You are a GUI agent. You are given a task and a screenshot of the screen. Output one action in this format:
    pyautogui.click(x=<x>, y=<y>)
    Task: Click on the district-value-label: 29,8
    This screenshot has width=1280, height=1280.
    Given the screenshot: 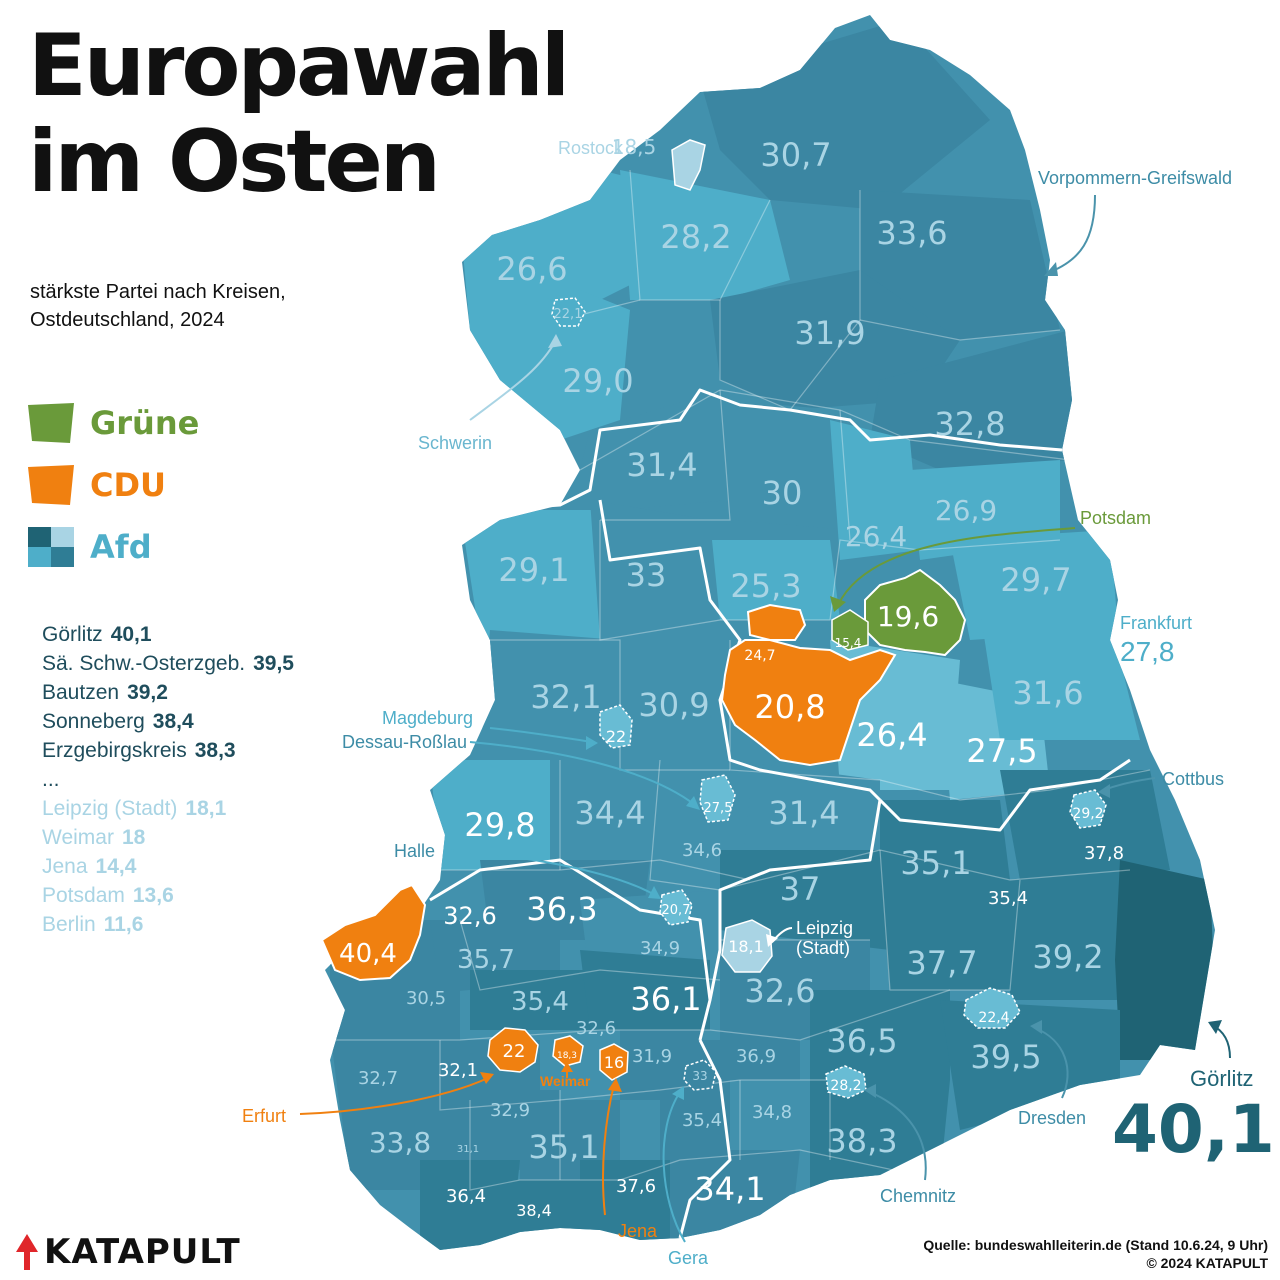 What is the action you would take?
    pyautogui.click(x=499, y=825)
    